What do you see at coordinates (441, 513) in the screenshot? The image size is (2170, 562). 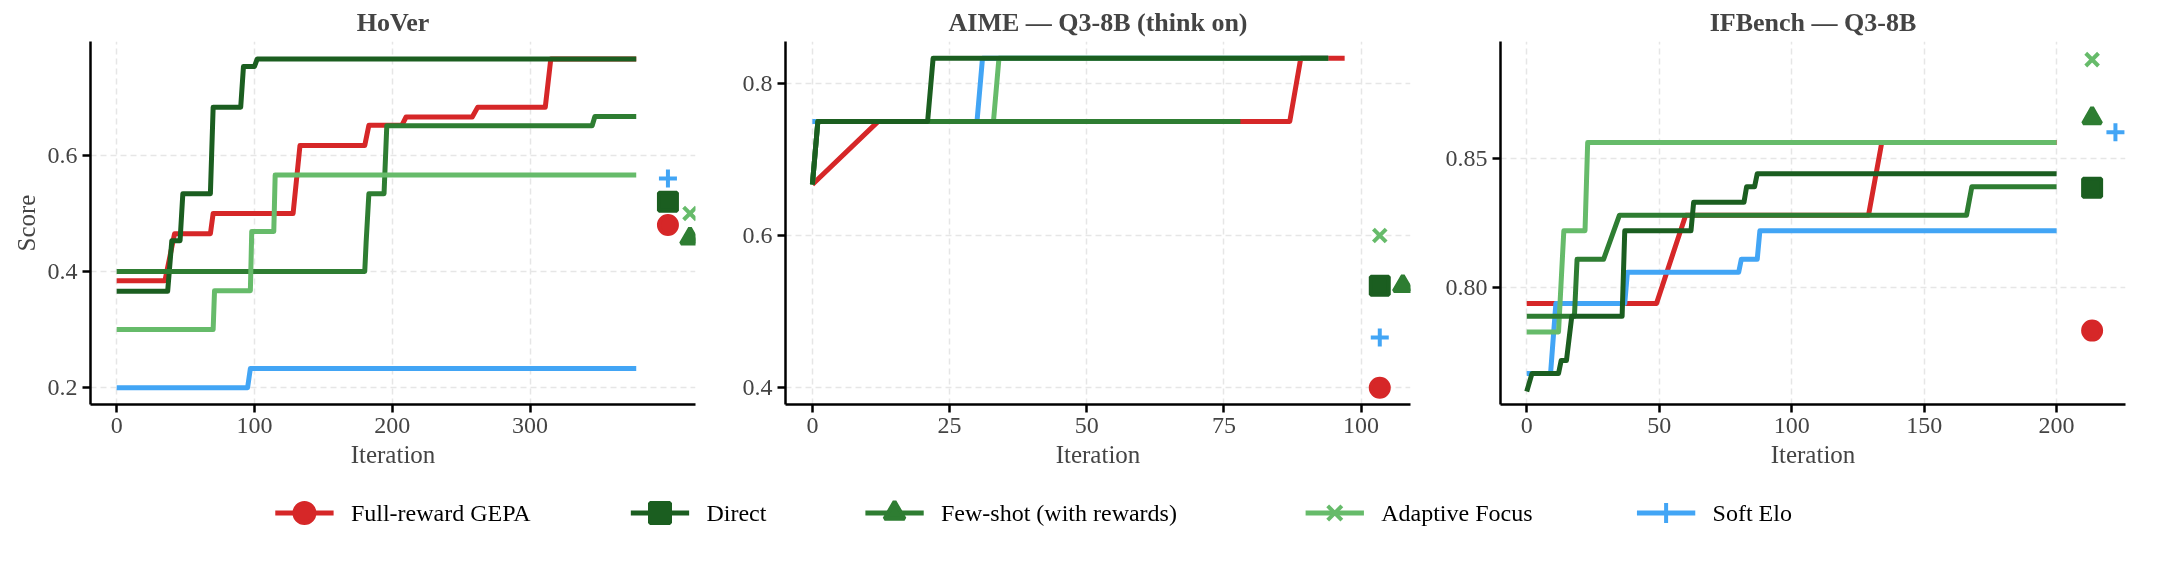 I see `legend-label: Full-reward GEPA` at bounding box center [441, 513].